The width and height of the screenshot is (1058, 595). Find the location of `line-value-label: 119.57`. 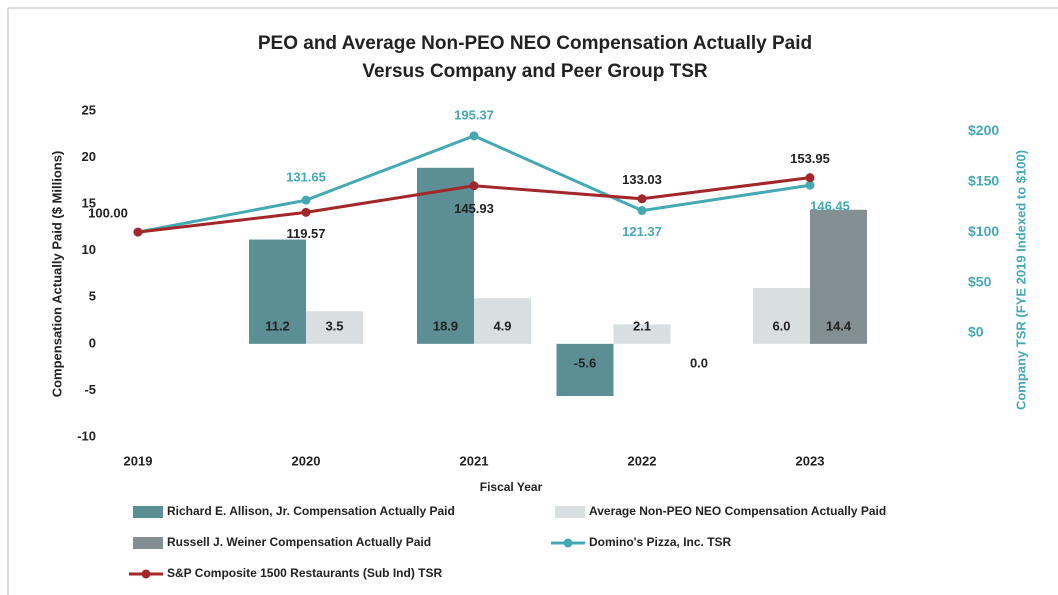

line-value-label: 119.57 is located at coordinates (305, 233).